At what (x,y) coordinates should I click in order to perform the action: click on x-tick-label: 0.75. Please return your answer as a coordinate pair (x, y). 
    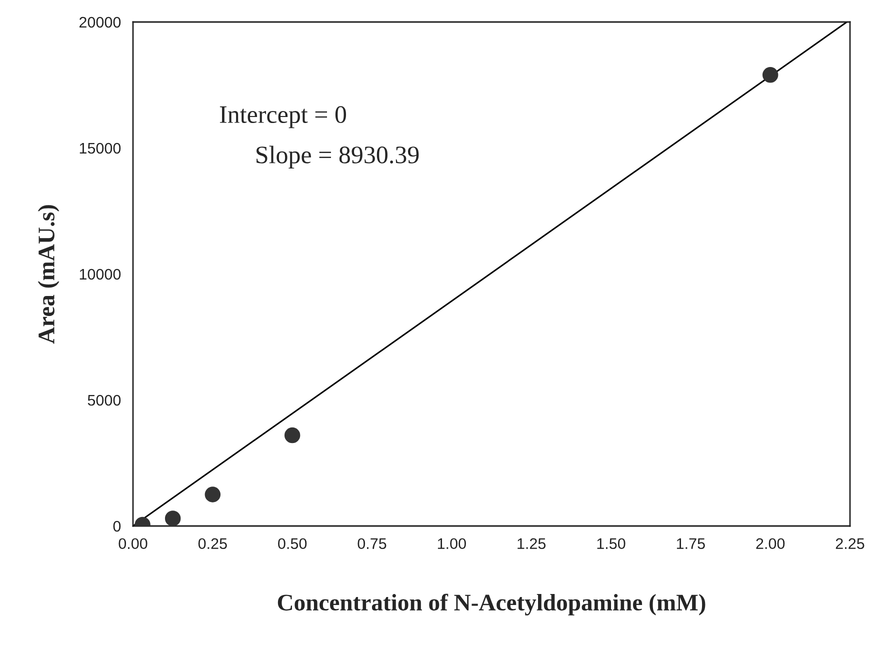
    Looking at the image, I should click on (372, 544).